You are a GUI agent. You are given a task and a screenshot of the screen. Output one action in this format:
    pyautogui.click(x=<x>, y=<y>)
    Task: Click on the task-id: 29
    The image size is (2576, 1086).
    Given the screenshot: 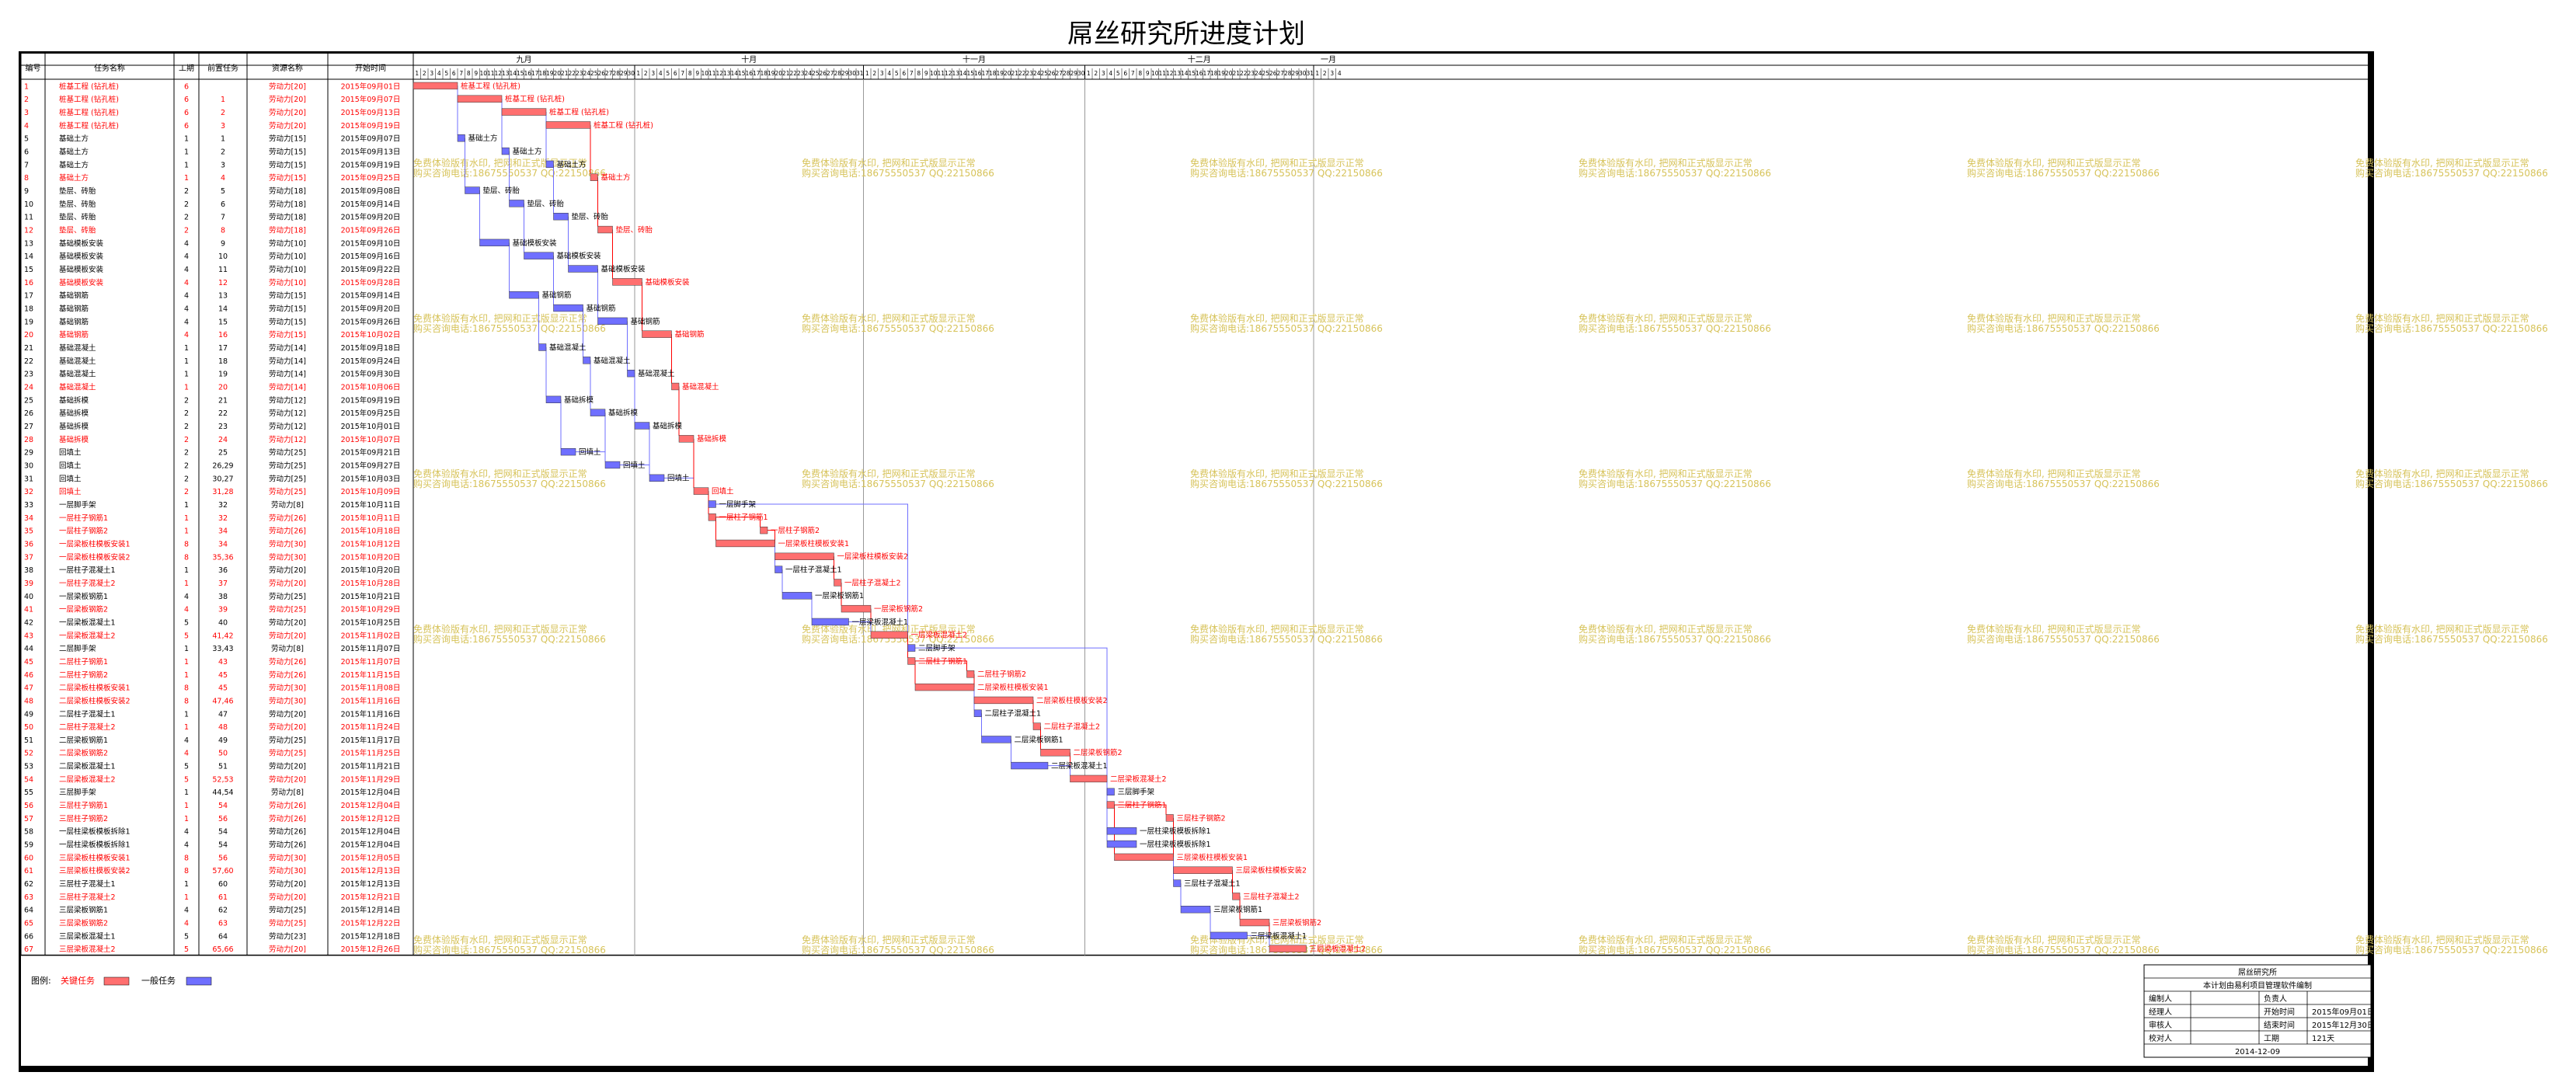 What is the action you would take?
    pyautogui.click(x=28, y=453)
    